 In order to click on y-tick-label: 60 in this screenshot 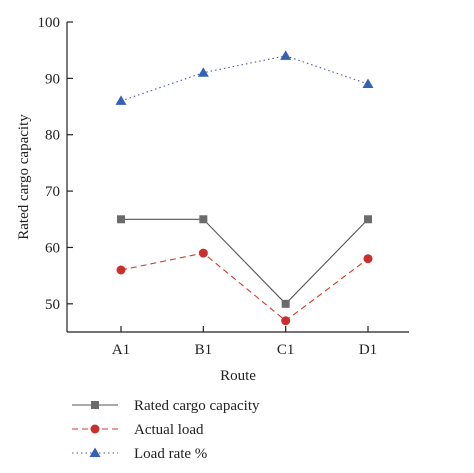, I will do `click(52, 248)`.